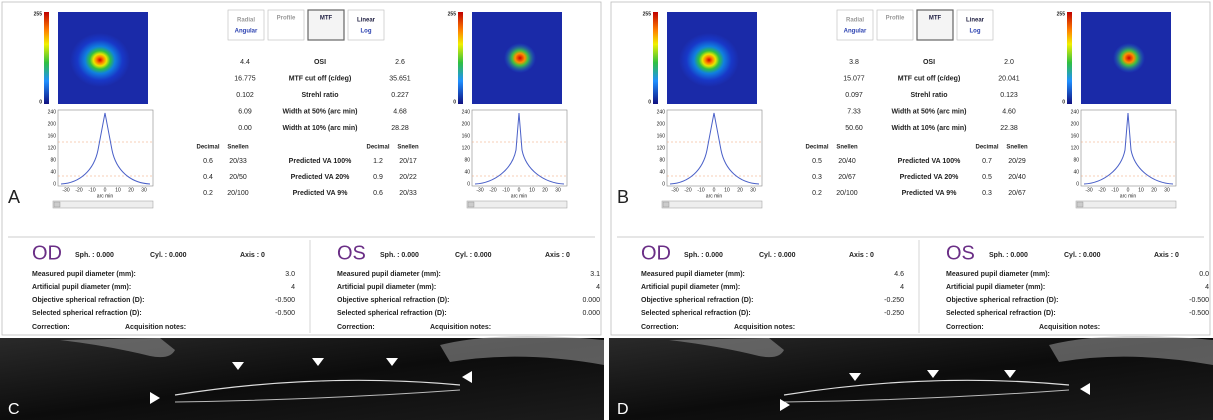 The image size is (1213, 420). Describe the element at coordinates (1008, 255) in the screenshot. I see `sphere: Sph. : 0.000` at that location.